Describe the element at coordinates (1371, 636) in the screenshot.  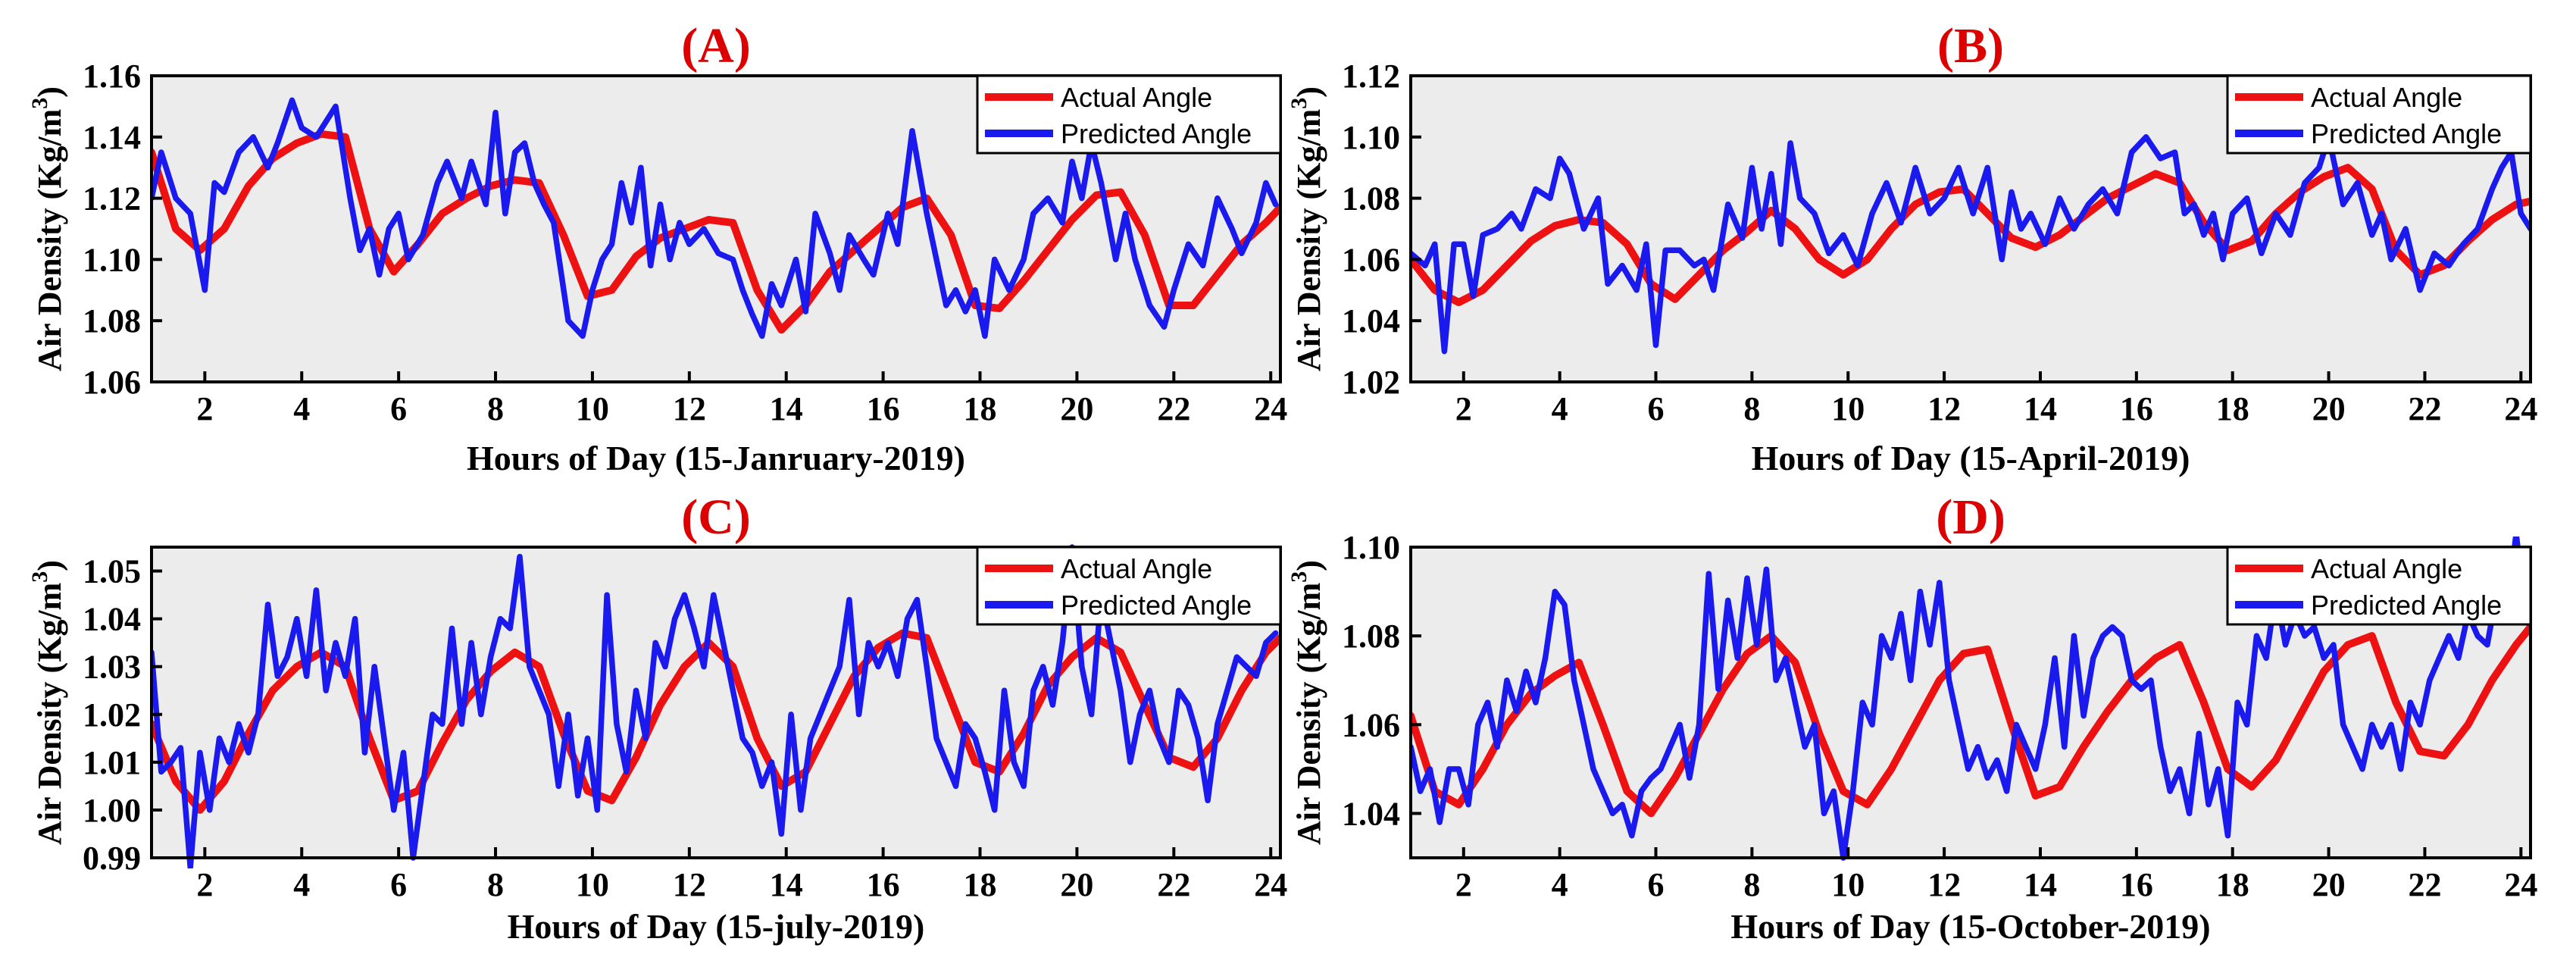
I see `y-tick-label: 1.08` at that location.